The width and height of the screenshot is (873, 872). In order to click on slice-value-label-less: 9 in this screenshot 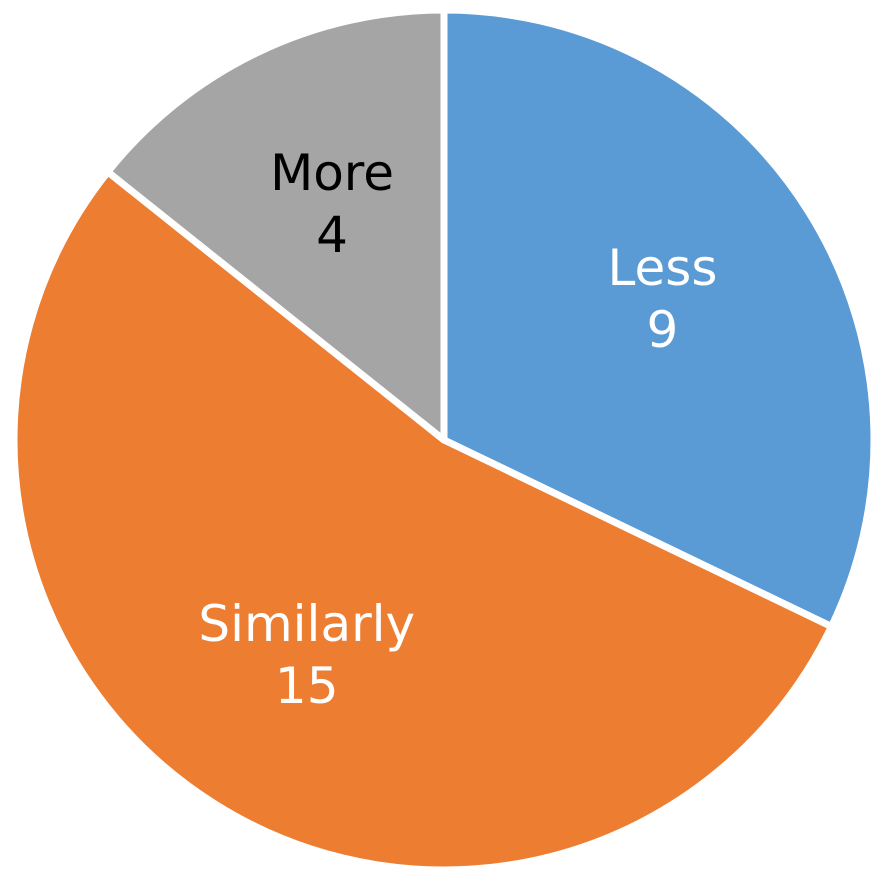, I will do `click(663, 330)`.